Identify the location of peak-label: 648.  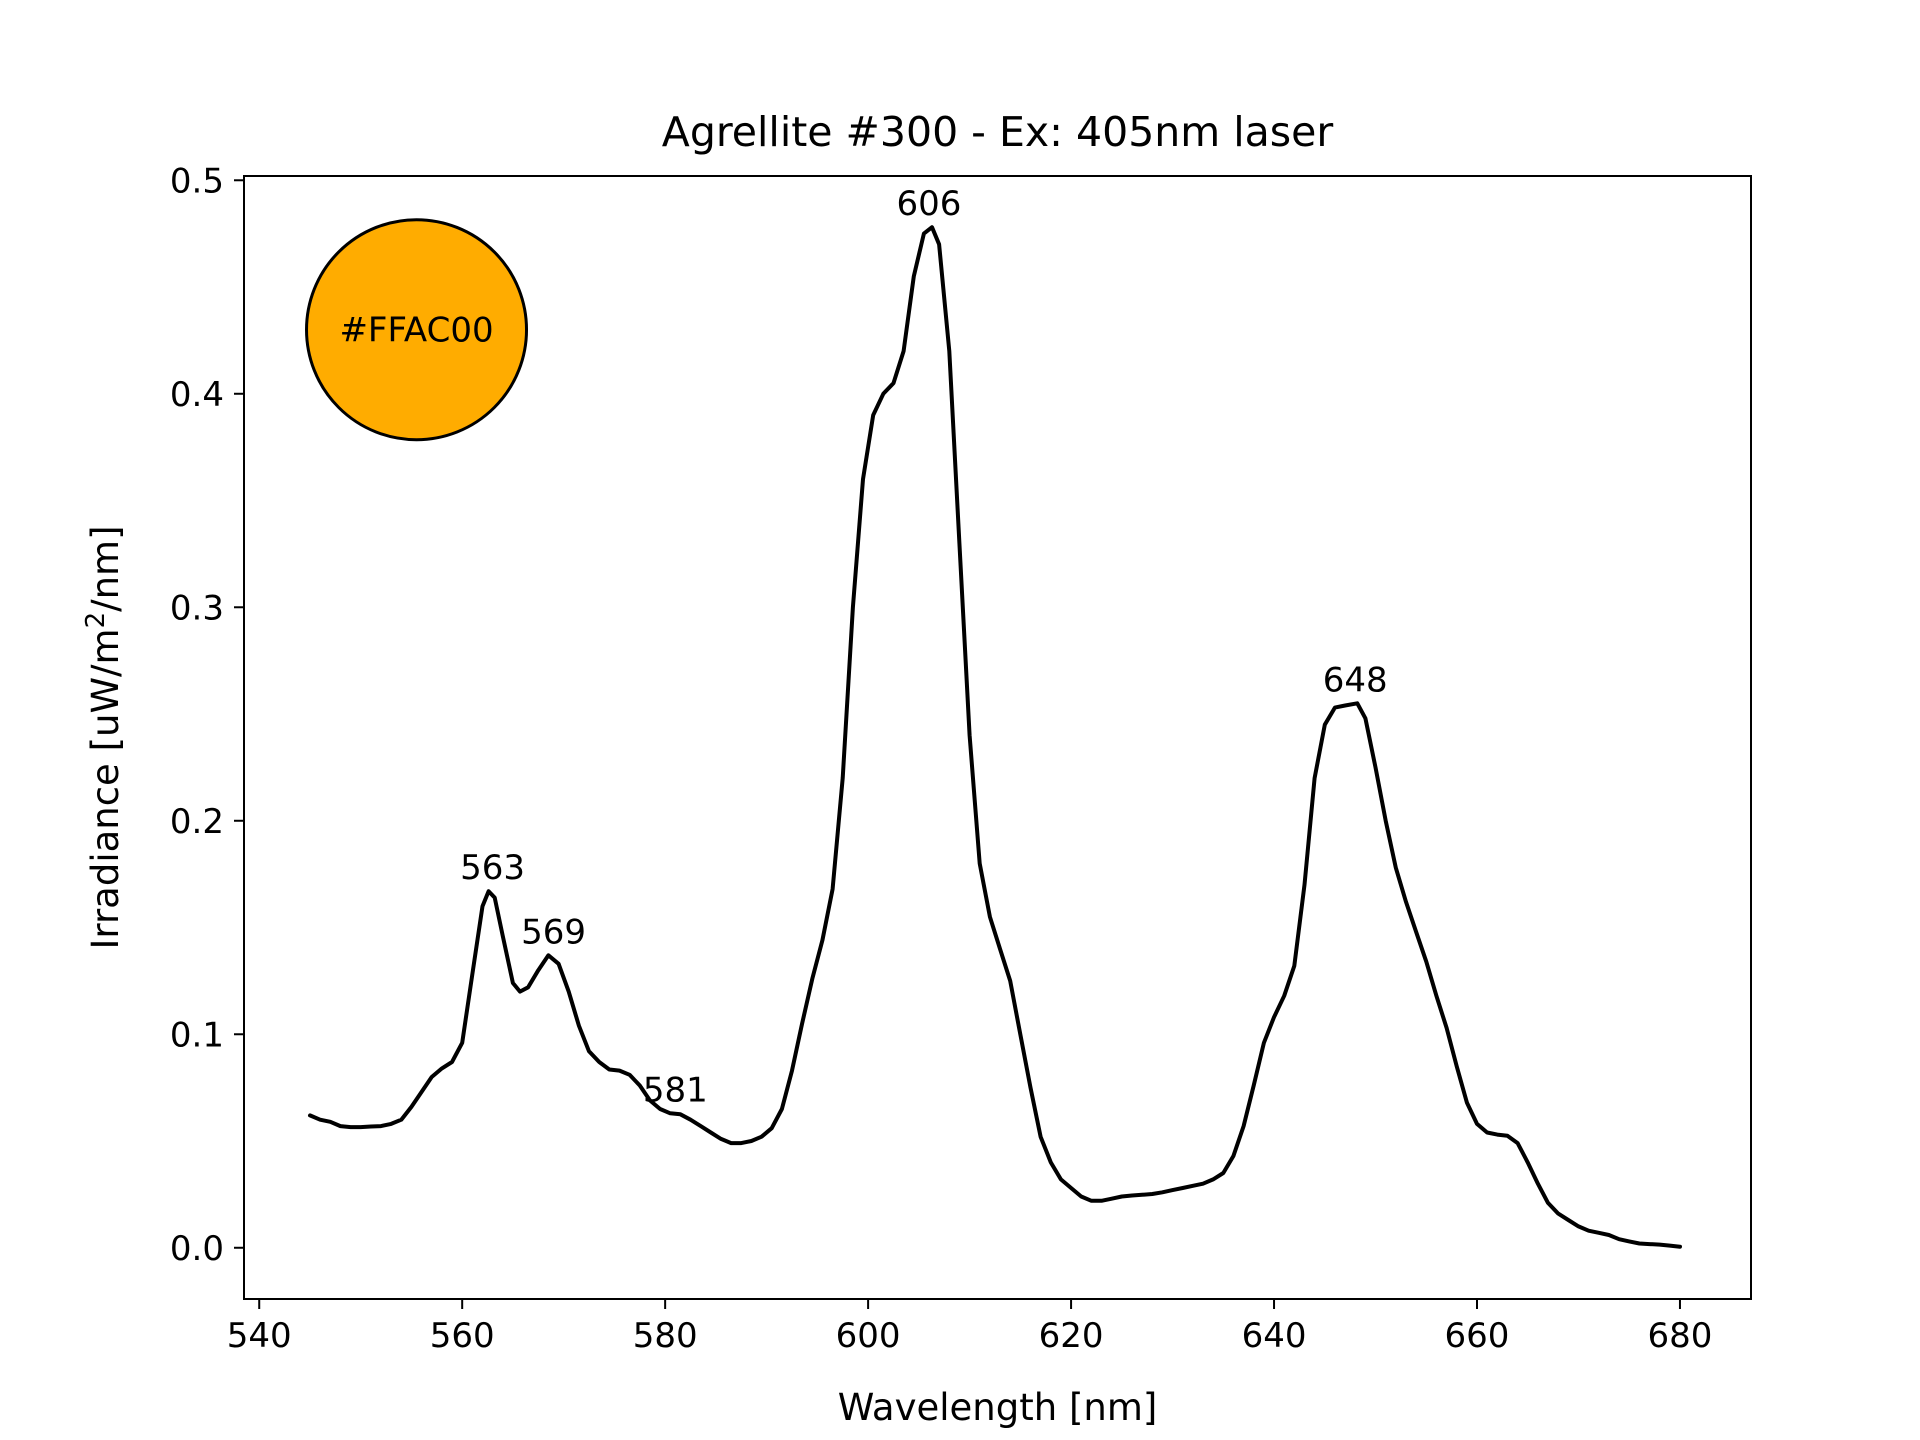
(1355, 680).